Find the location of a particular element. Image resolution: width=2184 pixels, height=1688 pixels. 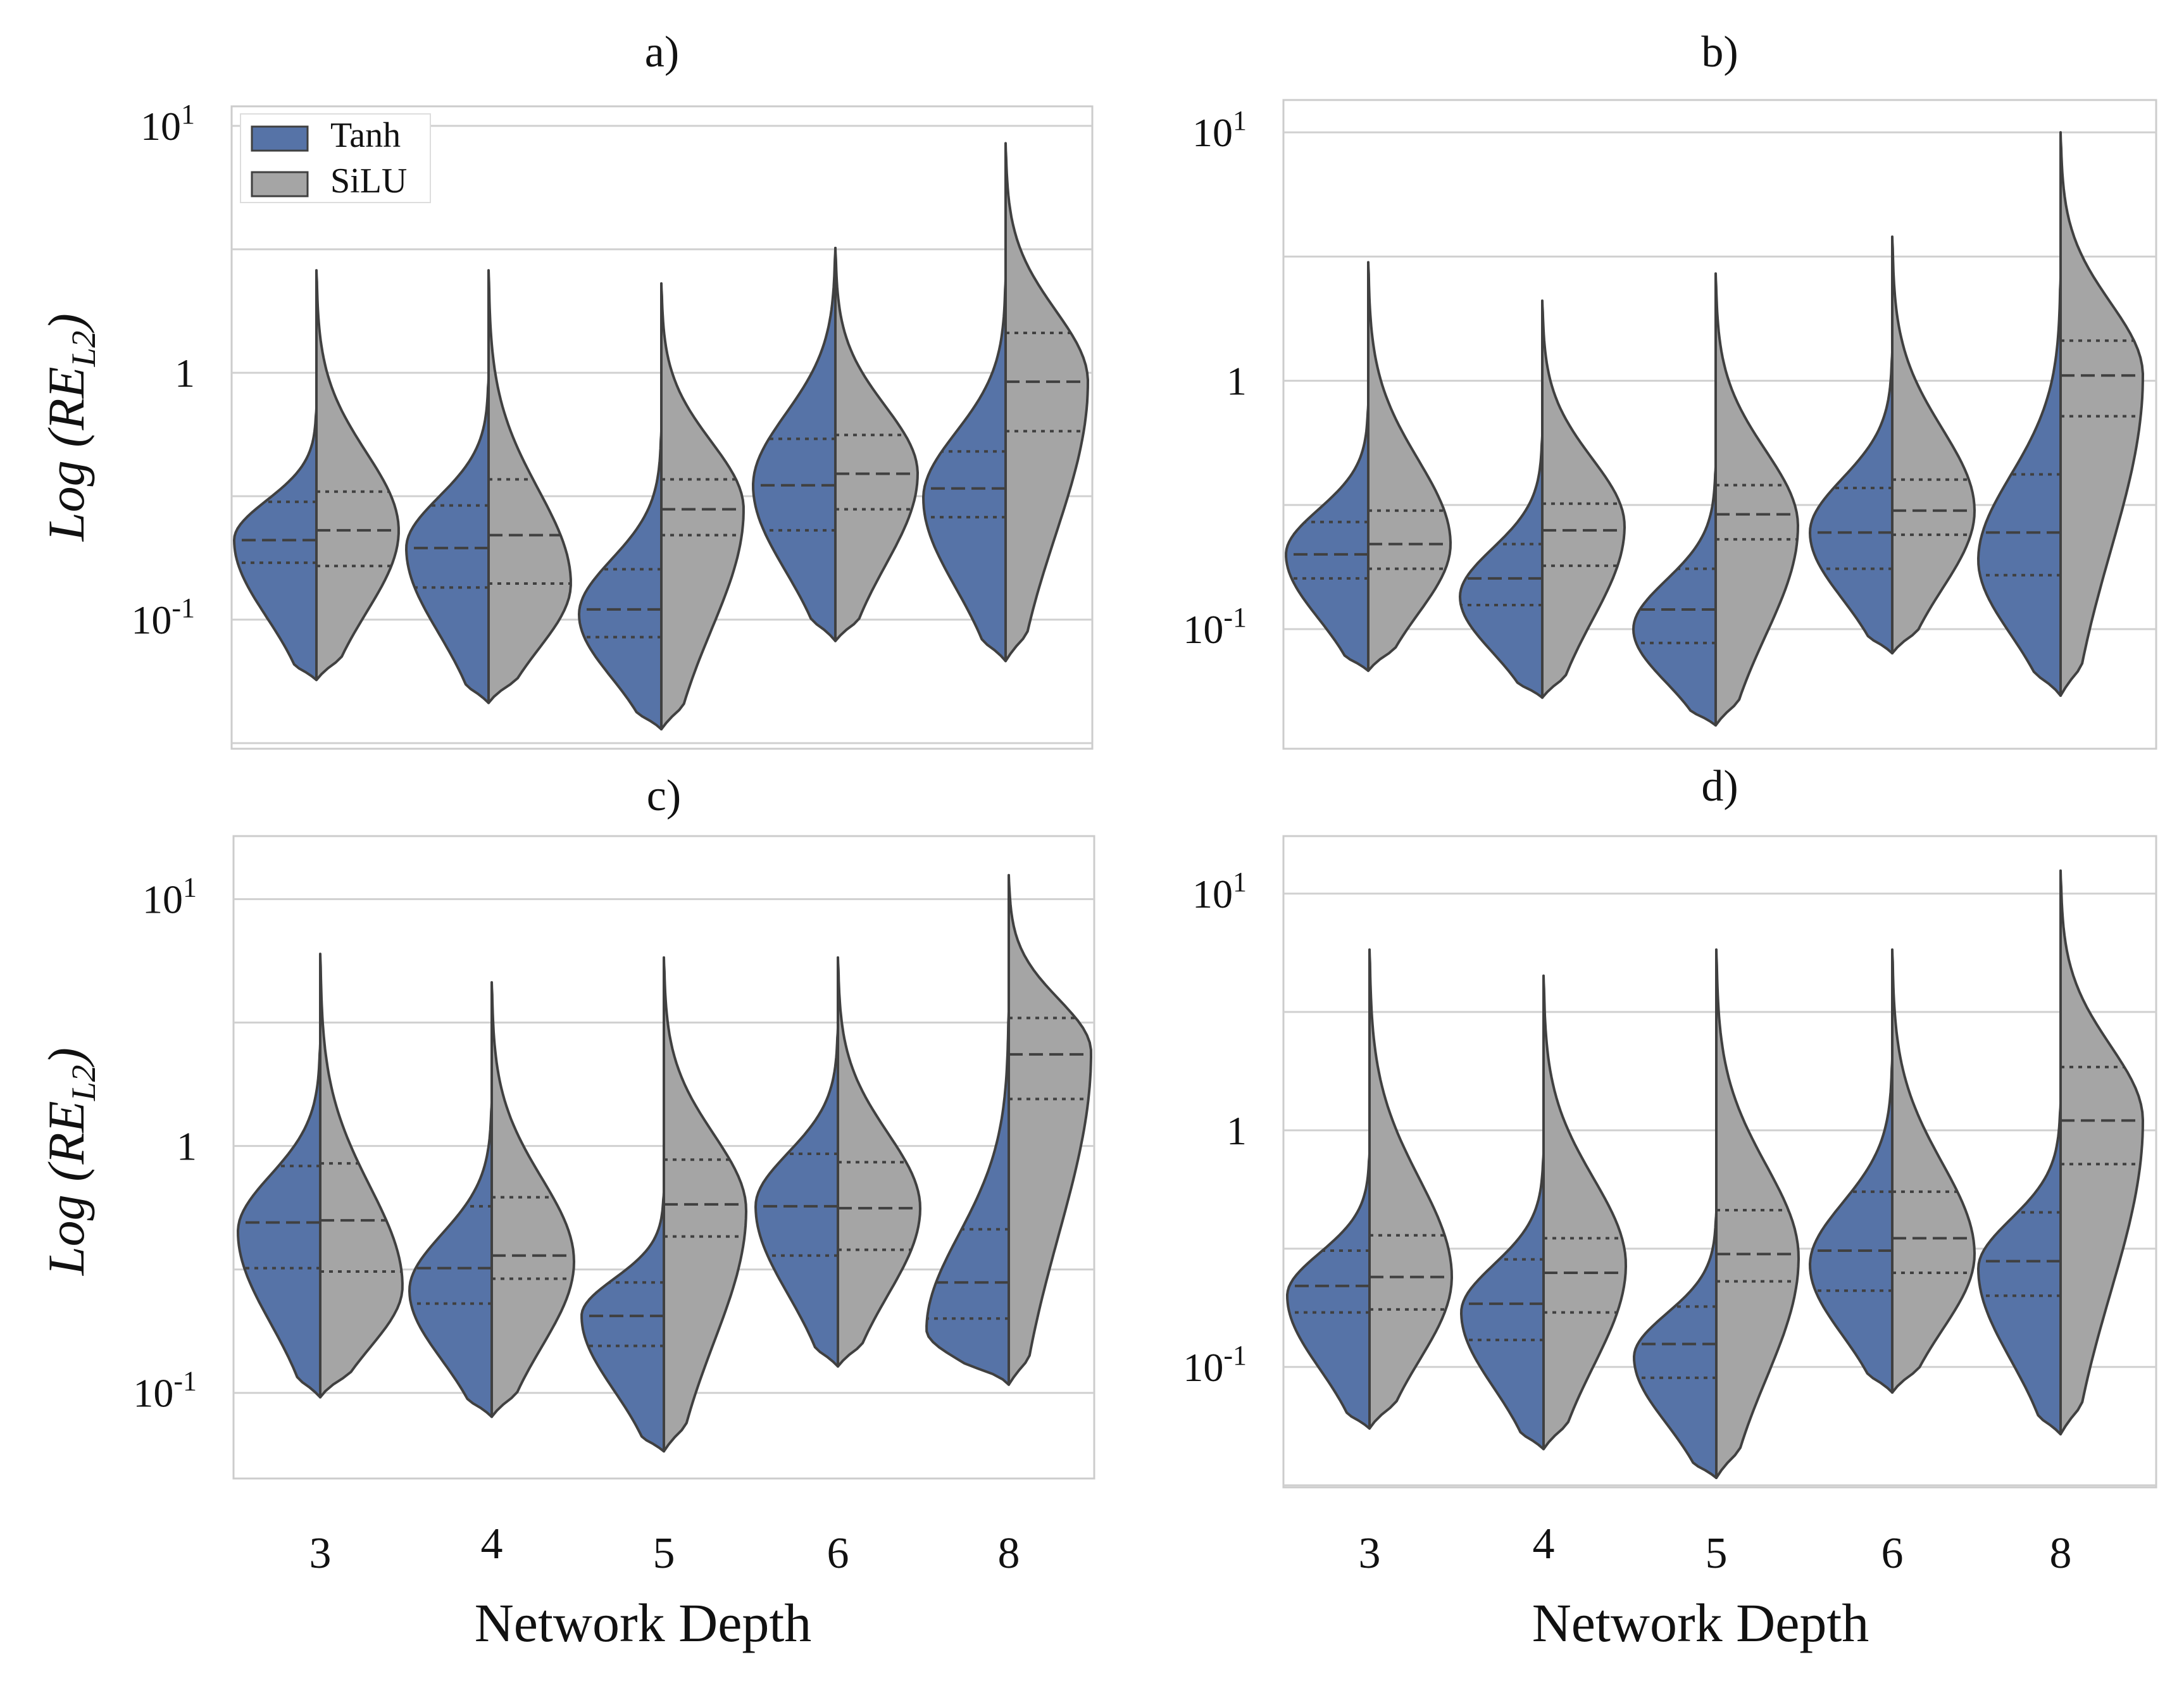

legend-swatch-tanh is located at coordinates (280, 138).